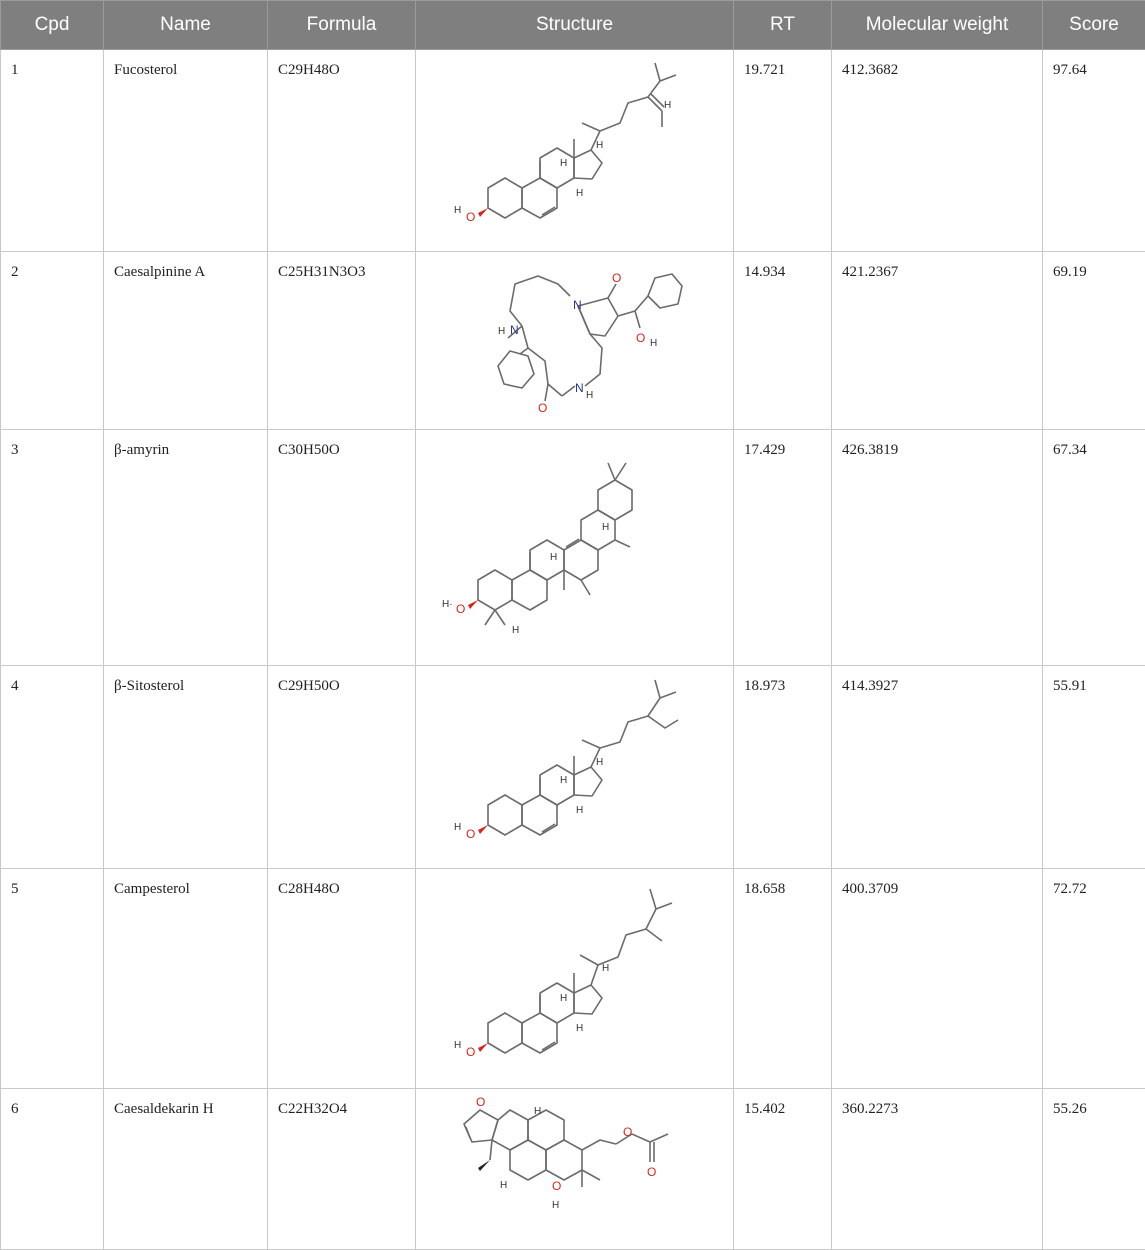 Image resolution: width=1145 pixels, height=1250 pixels. What do you see at coordinates (783, 1169) in the screenshot?
I see `cell-rt: 15.402` at bounding box center [783, 1169].